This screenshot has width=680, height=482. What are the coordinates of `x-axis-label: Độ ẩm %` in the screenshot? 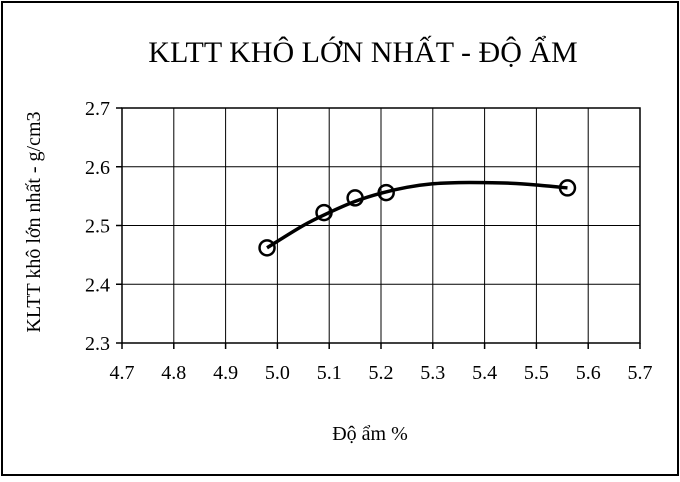 It's located at (370, 434).